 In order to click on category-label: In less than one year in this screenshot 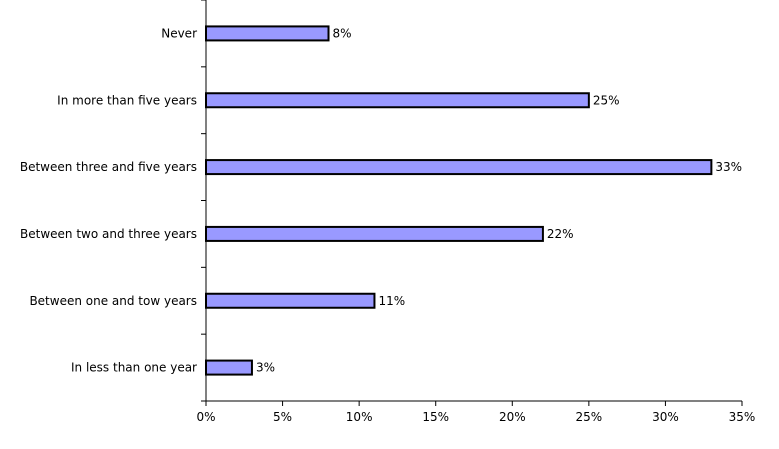, I will do `click(134, 368)`.